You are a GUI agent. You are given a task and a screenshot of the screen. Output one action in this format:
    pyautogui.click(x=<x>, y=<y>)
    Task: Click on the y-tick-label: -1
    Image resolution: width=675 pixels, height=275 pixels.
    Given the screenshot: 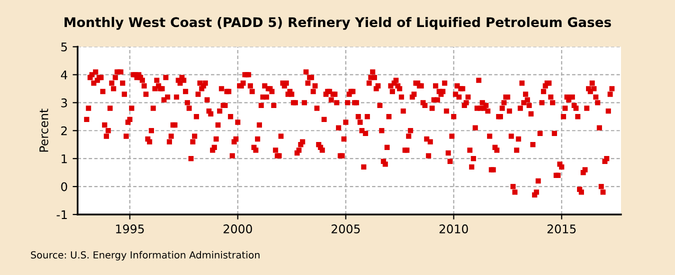 What is the action you would take?
    pyautogui.click(x=61, y=214)
    